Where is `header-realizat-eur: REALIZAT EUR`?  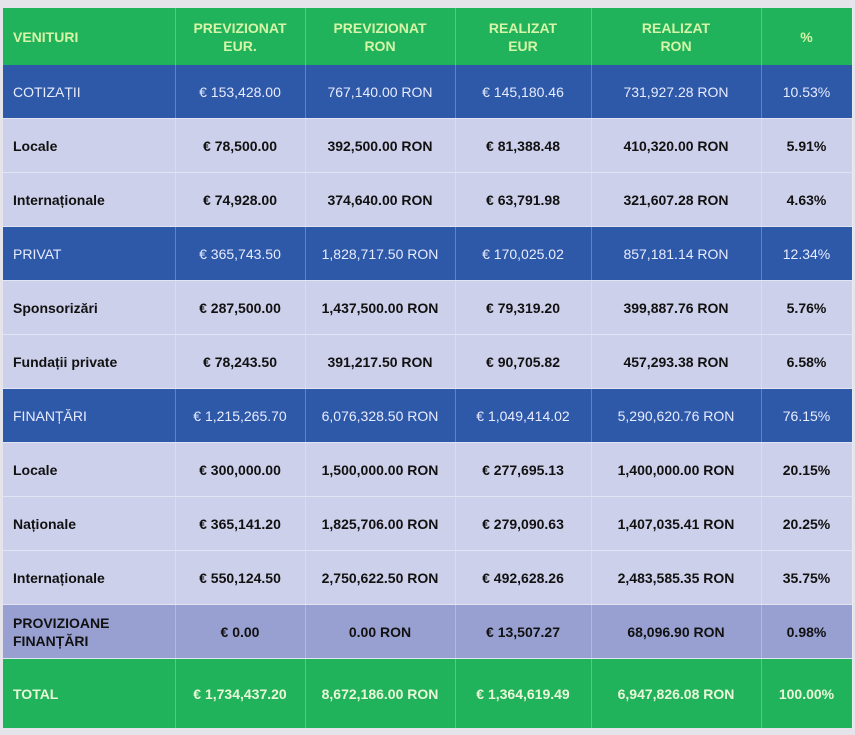 header-realizat-eur: REALIZAT EUR is located at coordinates (523, 36).